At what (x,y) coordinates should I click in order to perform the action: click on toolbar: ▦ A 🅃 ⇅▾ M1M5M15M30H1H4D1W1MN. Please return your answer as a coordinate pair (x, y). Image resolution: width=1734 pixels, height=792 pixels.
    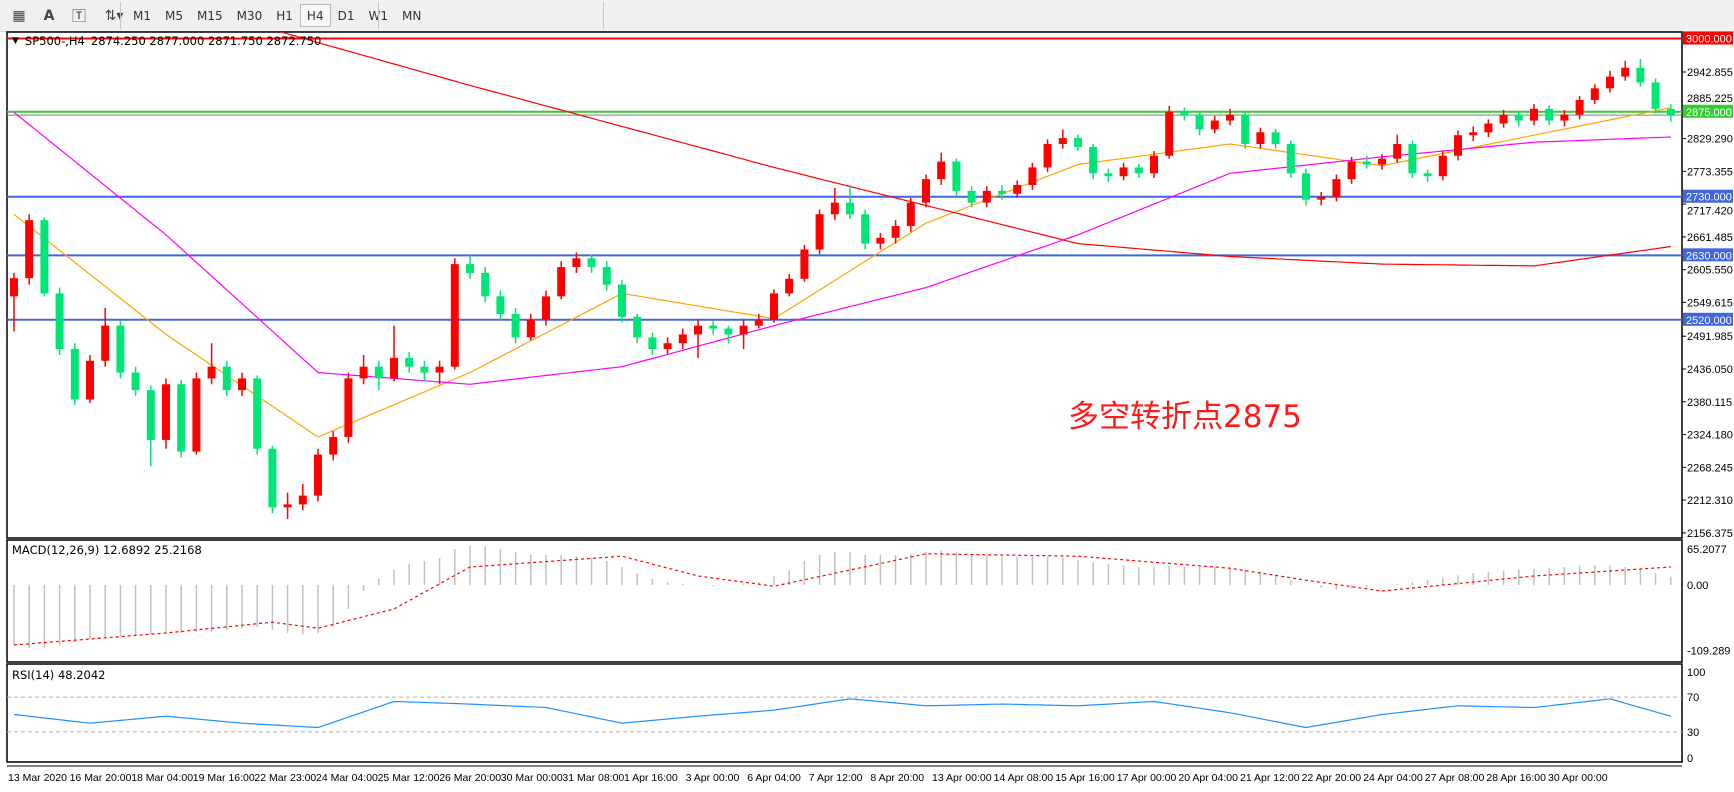
    Looking at the image, I should click on (867, 16).